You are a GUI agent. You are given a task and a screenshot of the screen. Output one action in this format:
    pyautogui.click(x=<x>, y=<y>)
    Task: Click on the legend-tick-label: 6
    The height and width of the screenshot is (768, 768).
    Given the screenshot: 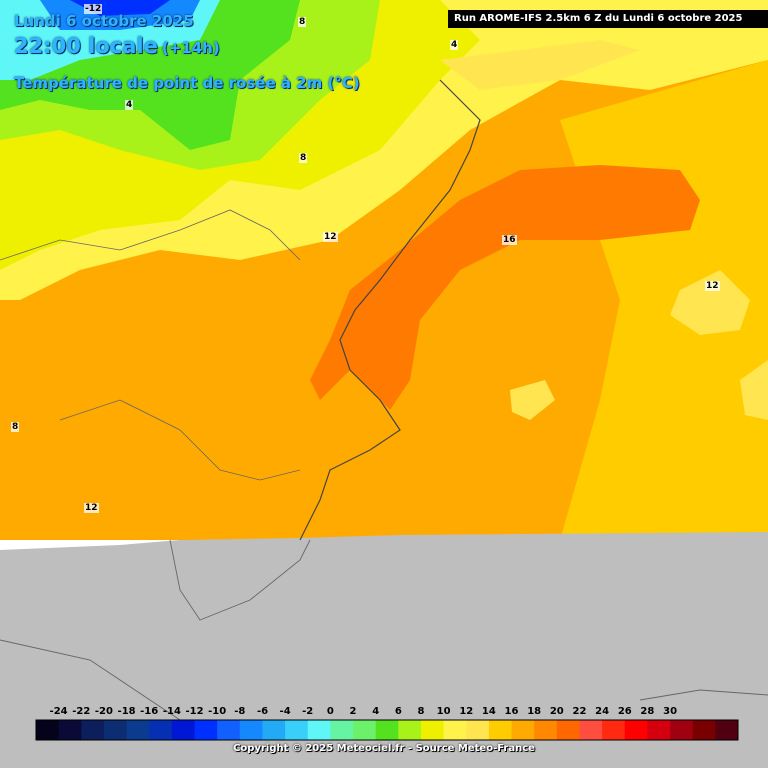 What is the action you would take?
    pyautogui.click(x=398, y=711)
    